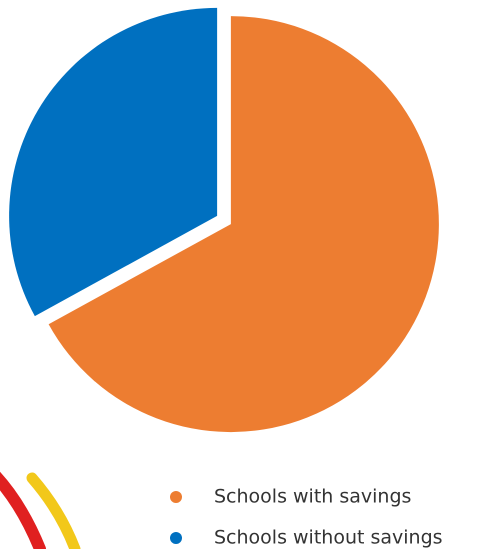  I want to click on legend-label: Schools with savings, so click(312, 497).